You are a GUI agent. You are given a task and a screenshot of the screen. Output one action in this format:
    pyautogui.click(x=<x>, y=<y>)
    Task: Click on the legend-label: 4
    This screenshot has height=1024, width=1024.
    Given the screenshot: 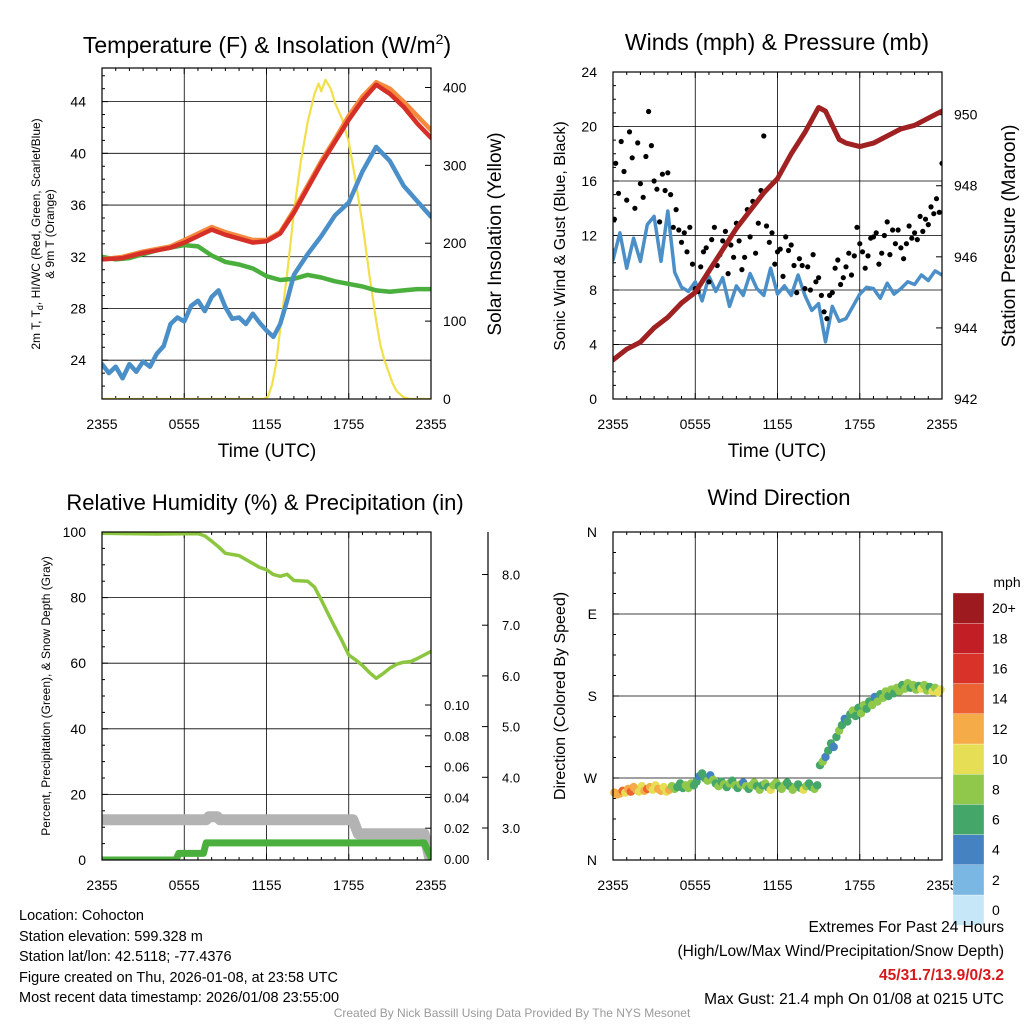 What is the action you would take?
    pyautogui.click(x=996, y=850)
    